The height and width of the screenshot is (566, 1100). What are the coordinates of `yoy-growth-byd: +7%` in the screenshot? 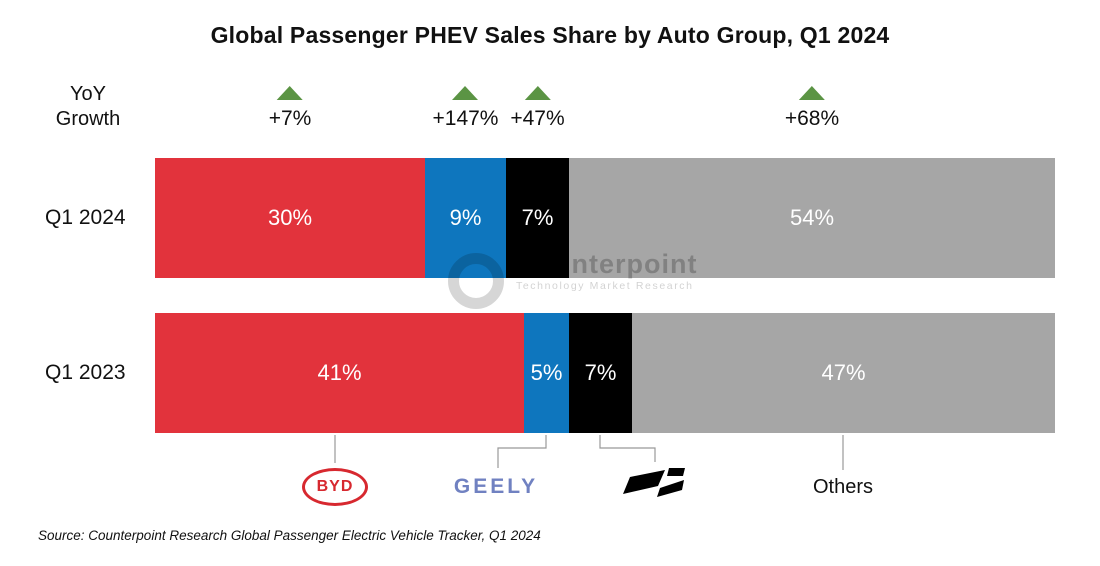 It's located at (290, 108).